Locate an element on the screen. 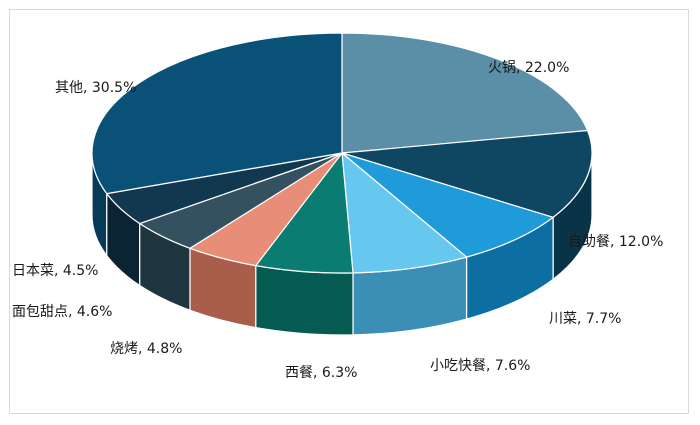  slice-label-5: 烧烤, 4.8% is located at coordinates (146, 349).